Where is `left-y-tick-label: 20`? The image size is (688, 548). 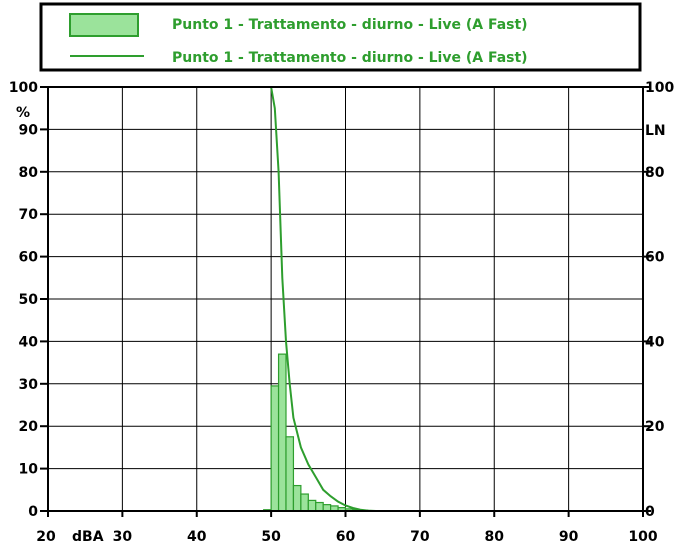 left-y-tick-label: 20 is located at coordinates (29, 427).